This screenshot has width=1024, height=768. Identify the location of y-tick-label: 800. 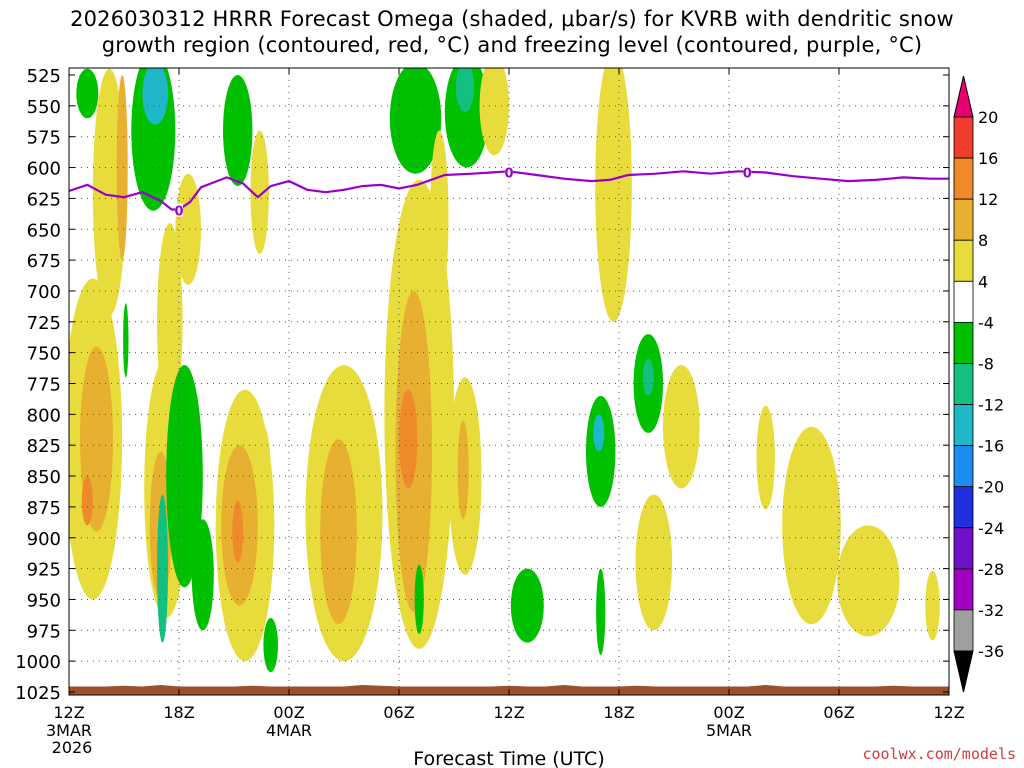
(44, 415).